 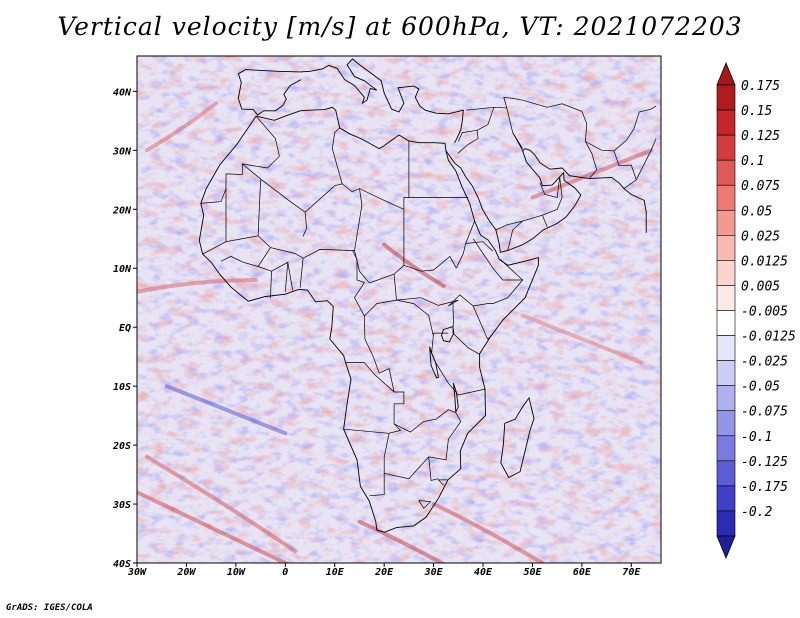 What do you see at coordinates (764, 487) in the screenshot?
I see `colorbar-label: -0.175` at bounding box center [764, 487].